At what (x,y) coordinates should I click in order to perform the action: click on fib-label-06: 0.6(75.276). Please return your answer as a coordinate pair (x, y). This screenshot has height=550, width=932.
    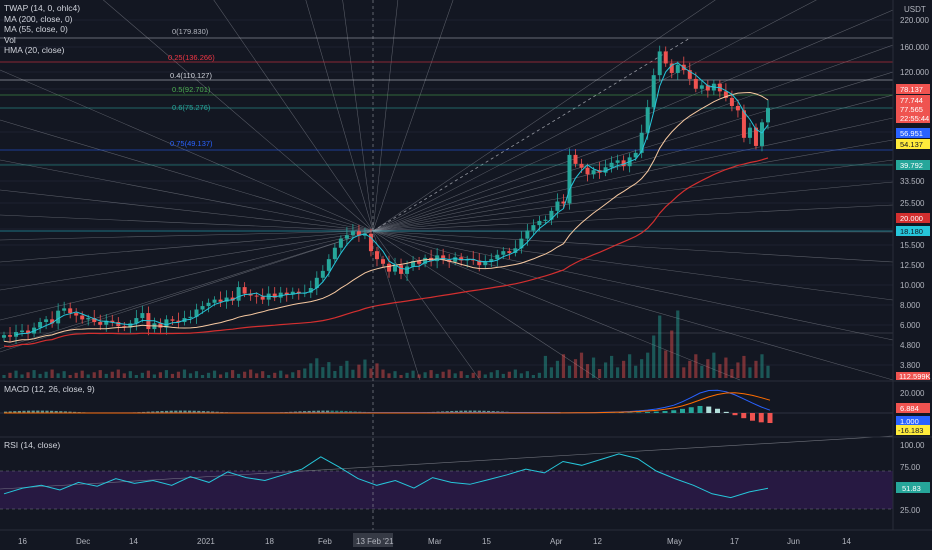
    Looking at the image, I should click on (191, 107).